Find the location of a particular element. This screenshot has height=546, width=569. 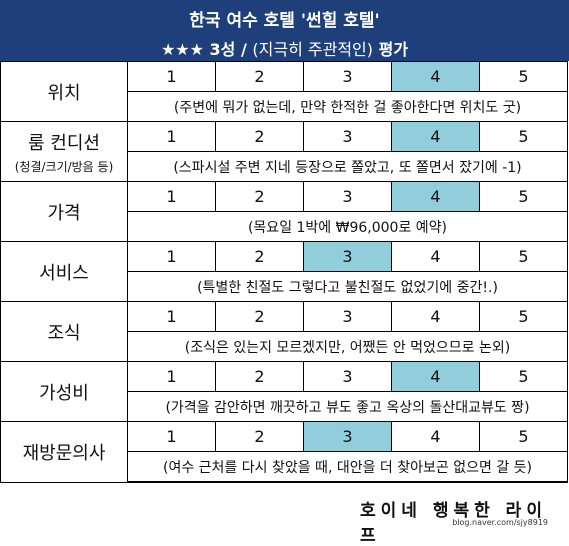

rating-note-row: (가격을 감안하면 깨끗하고 뷰도 좋고 옥상의 돌산대교뷰도 짱) is located at coordinates (284, 406).